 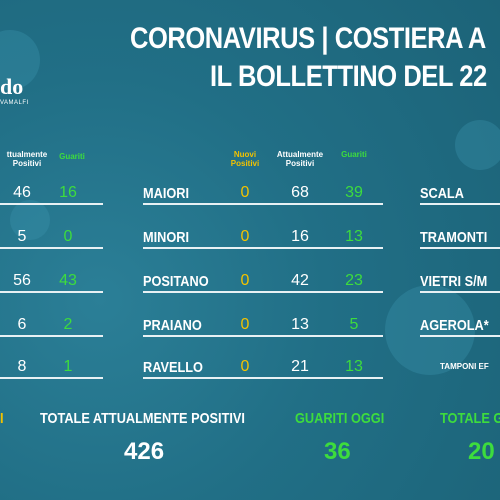 I want to click on guariti-header: Guariti, so click(x=354, y=154).